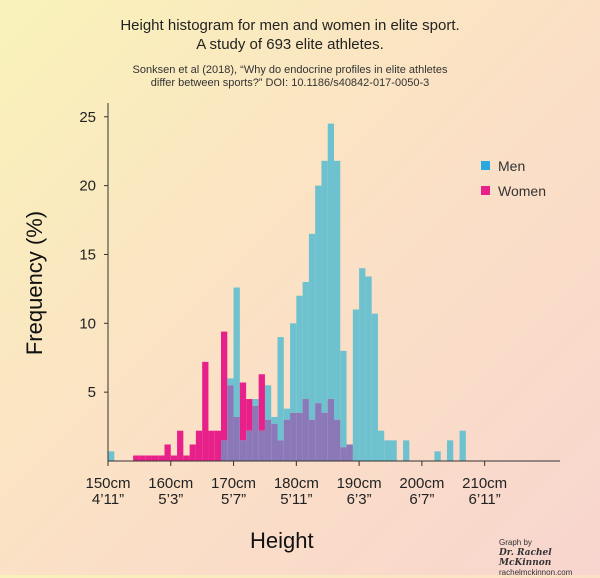 The height and width of the screenshot is (578, 600). I want to click on women-bars, so click(199, 396).